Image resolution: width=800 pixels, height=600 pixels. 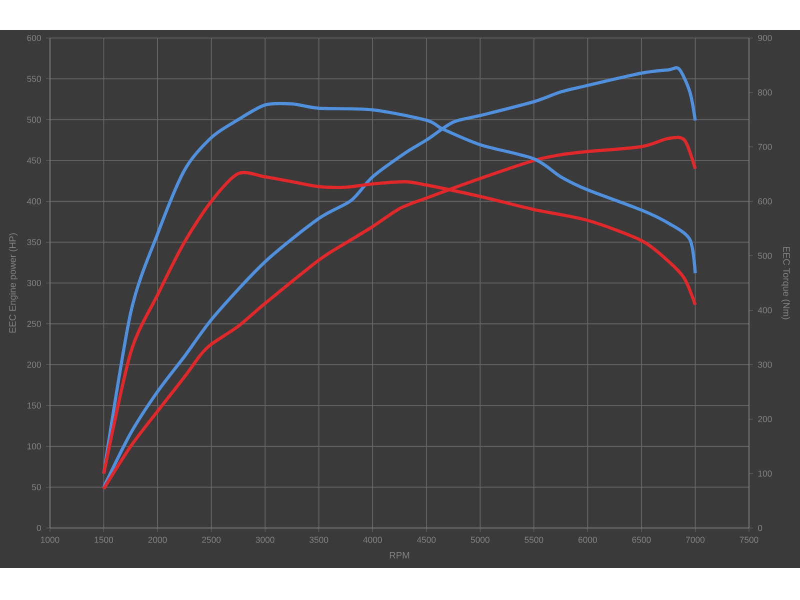 What do you see at coordinates (765, 38) in the screenshot?
I see `y2-tick-label: 900` at bounding box center [765, 38].